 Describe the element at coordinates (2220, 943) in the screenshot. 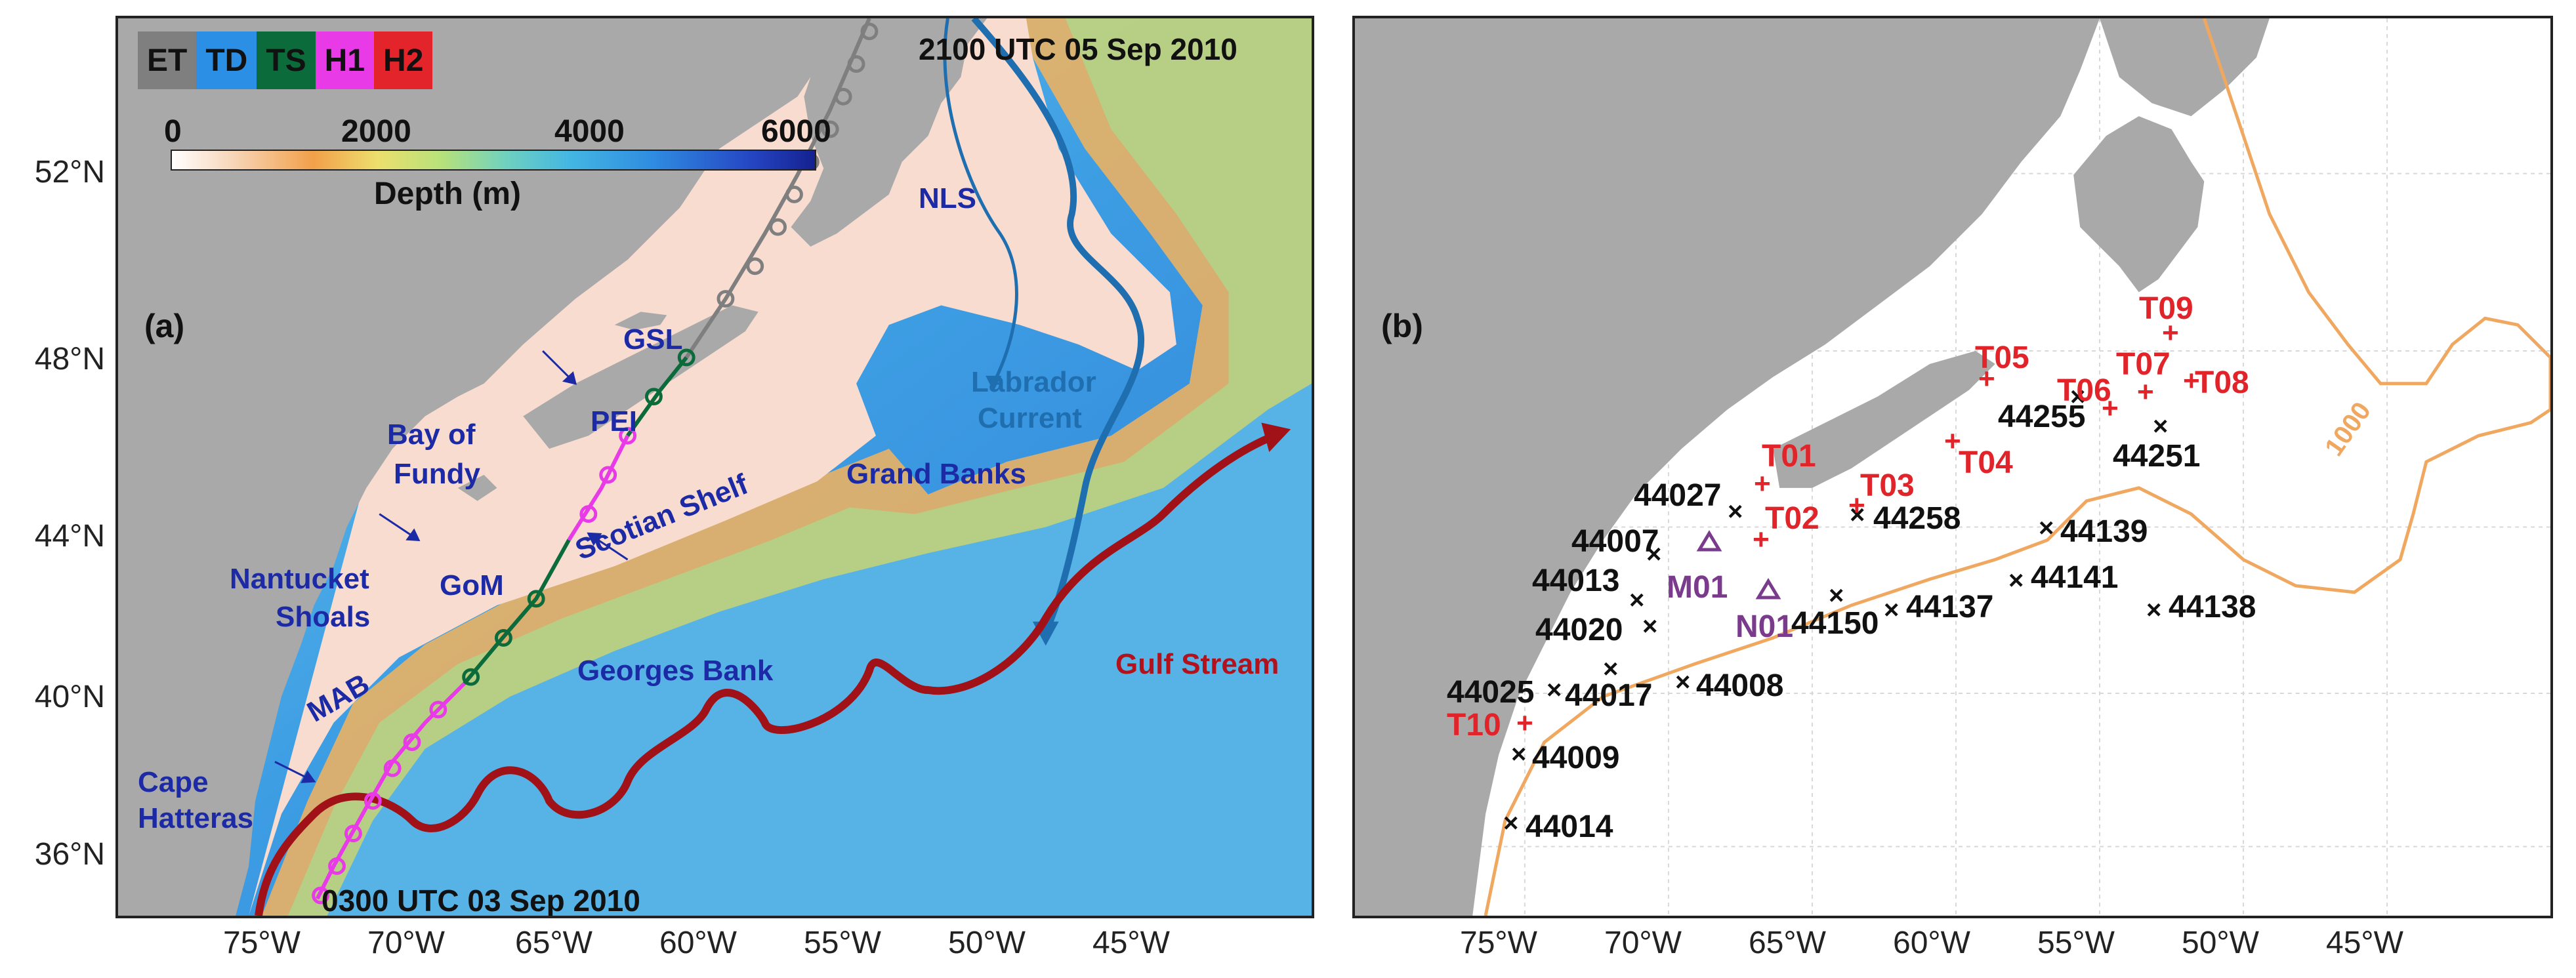

I see `x-label-b-50w: 50°W` at that location.